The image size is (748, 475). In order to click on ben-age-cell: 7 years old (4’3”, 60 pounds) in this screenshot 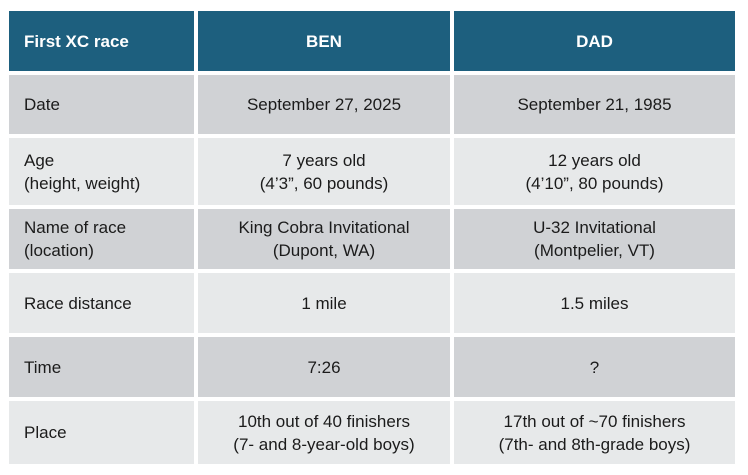, I will do `click(324, 171)`.